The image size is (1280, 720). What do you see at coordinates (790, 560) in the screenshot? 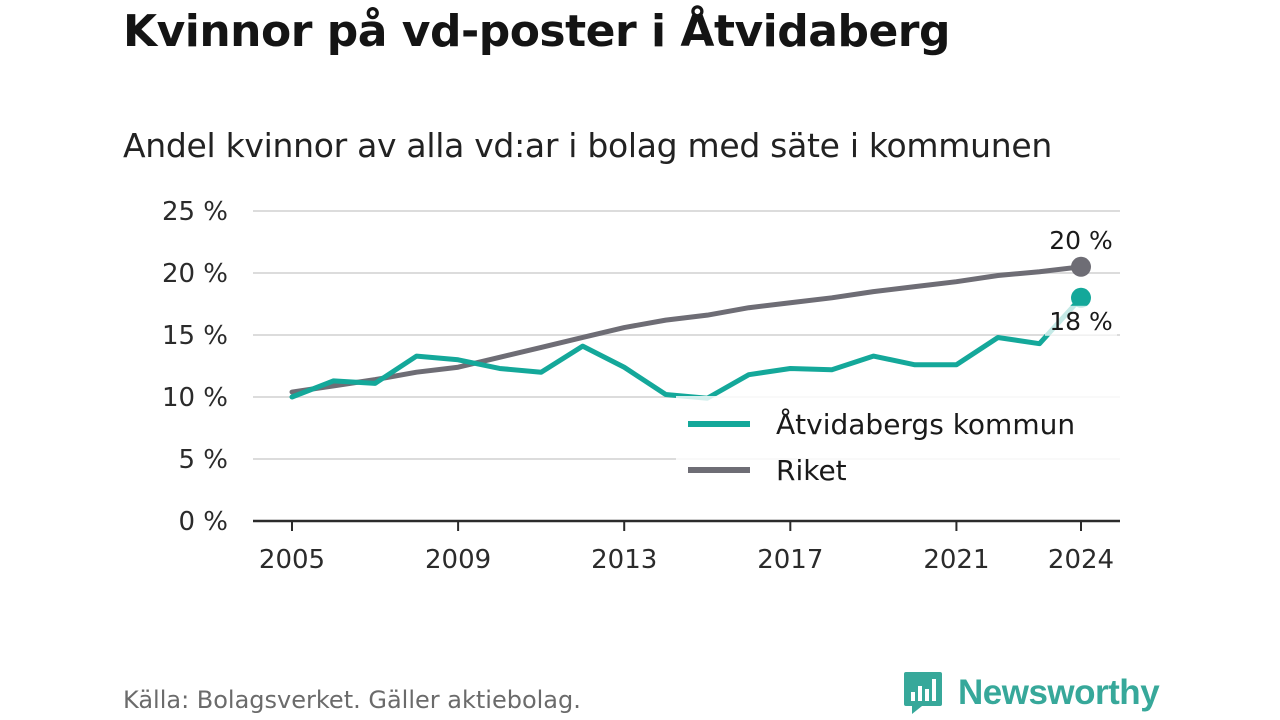
I see `x-tick-label: 2017` at bounding box center [790, 560].